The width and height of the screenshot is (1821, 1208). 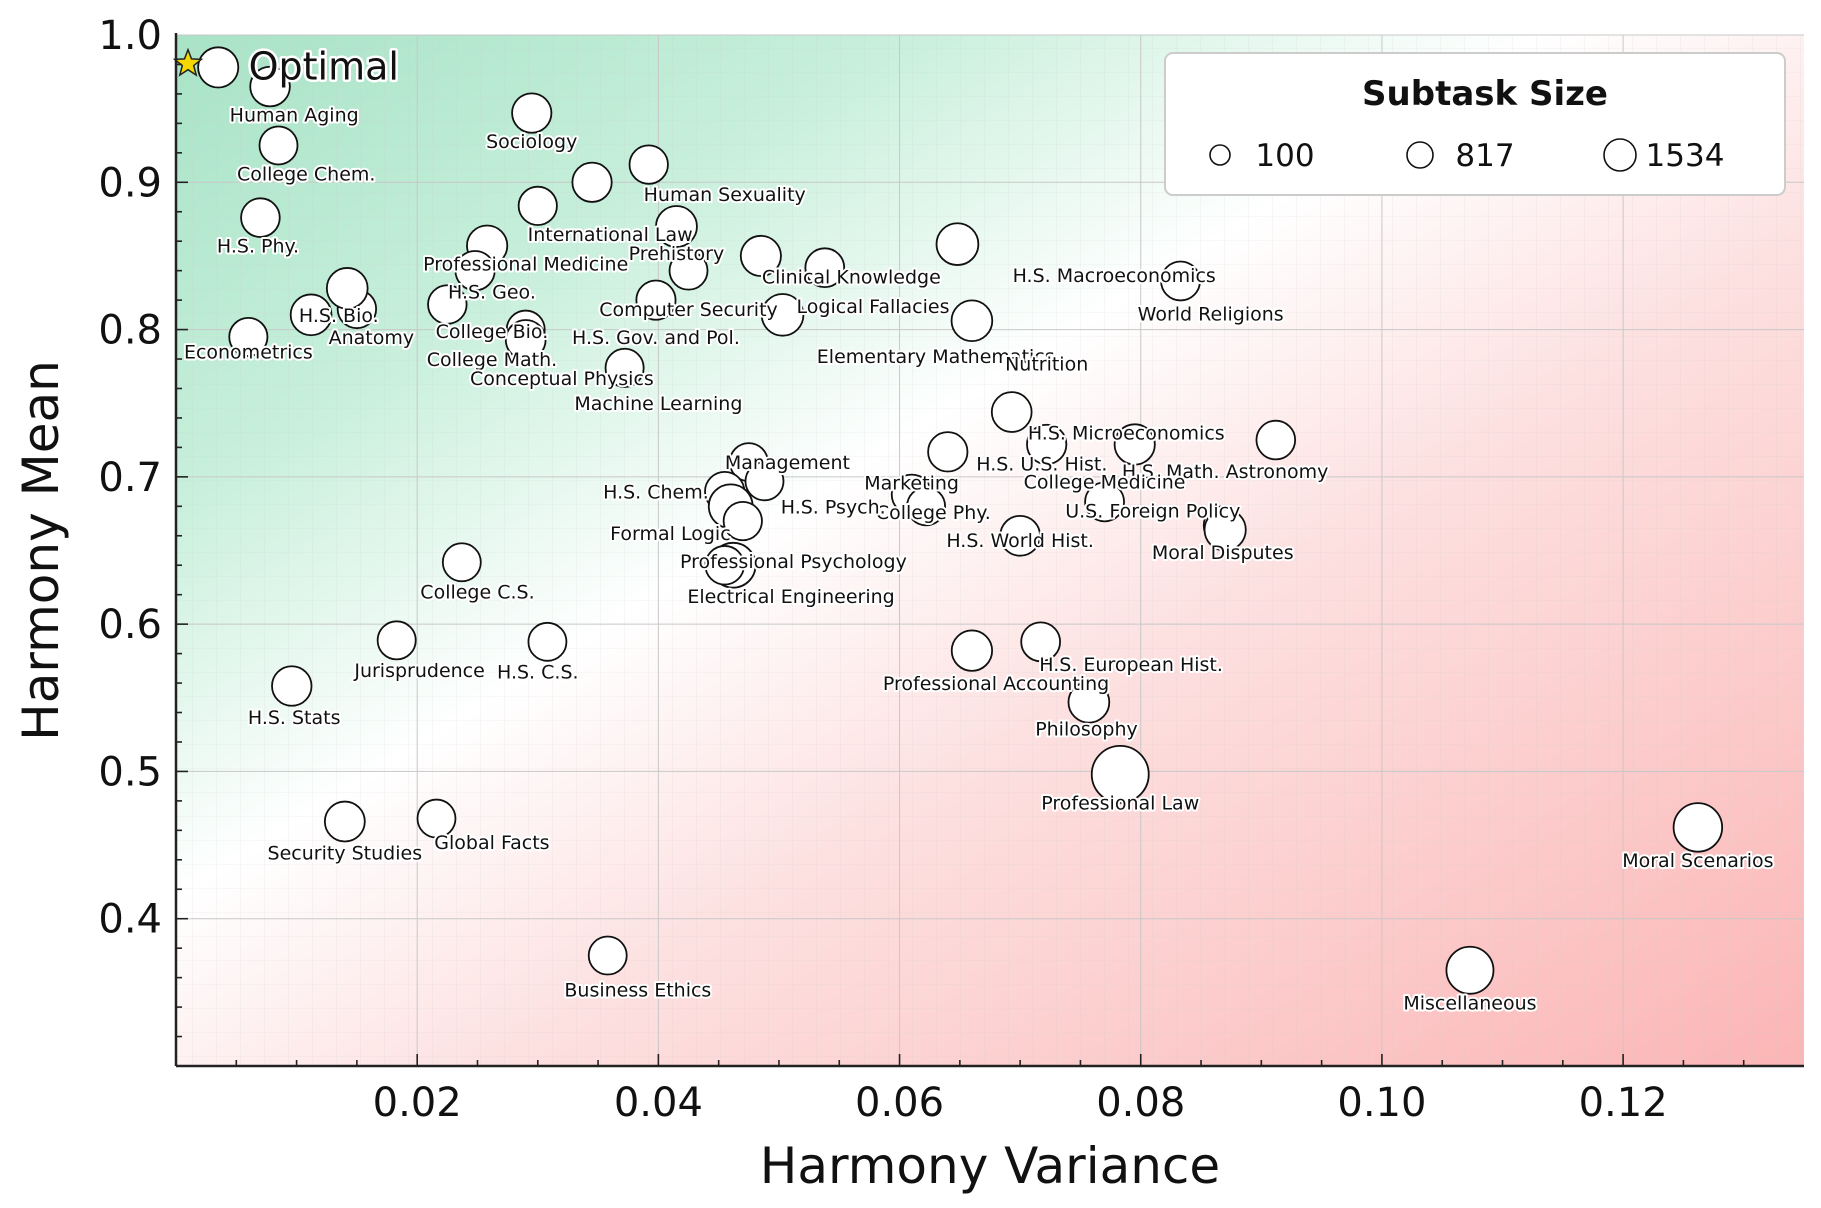 I want to click on point-label: Prehistory, so click(x=677, y=254).